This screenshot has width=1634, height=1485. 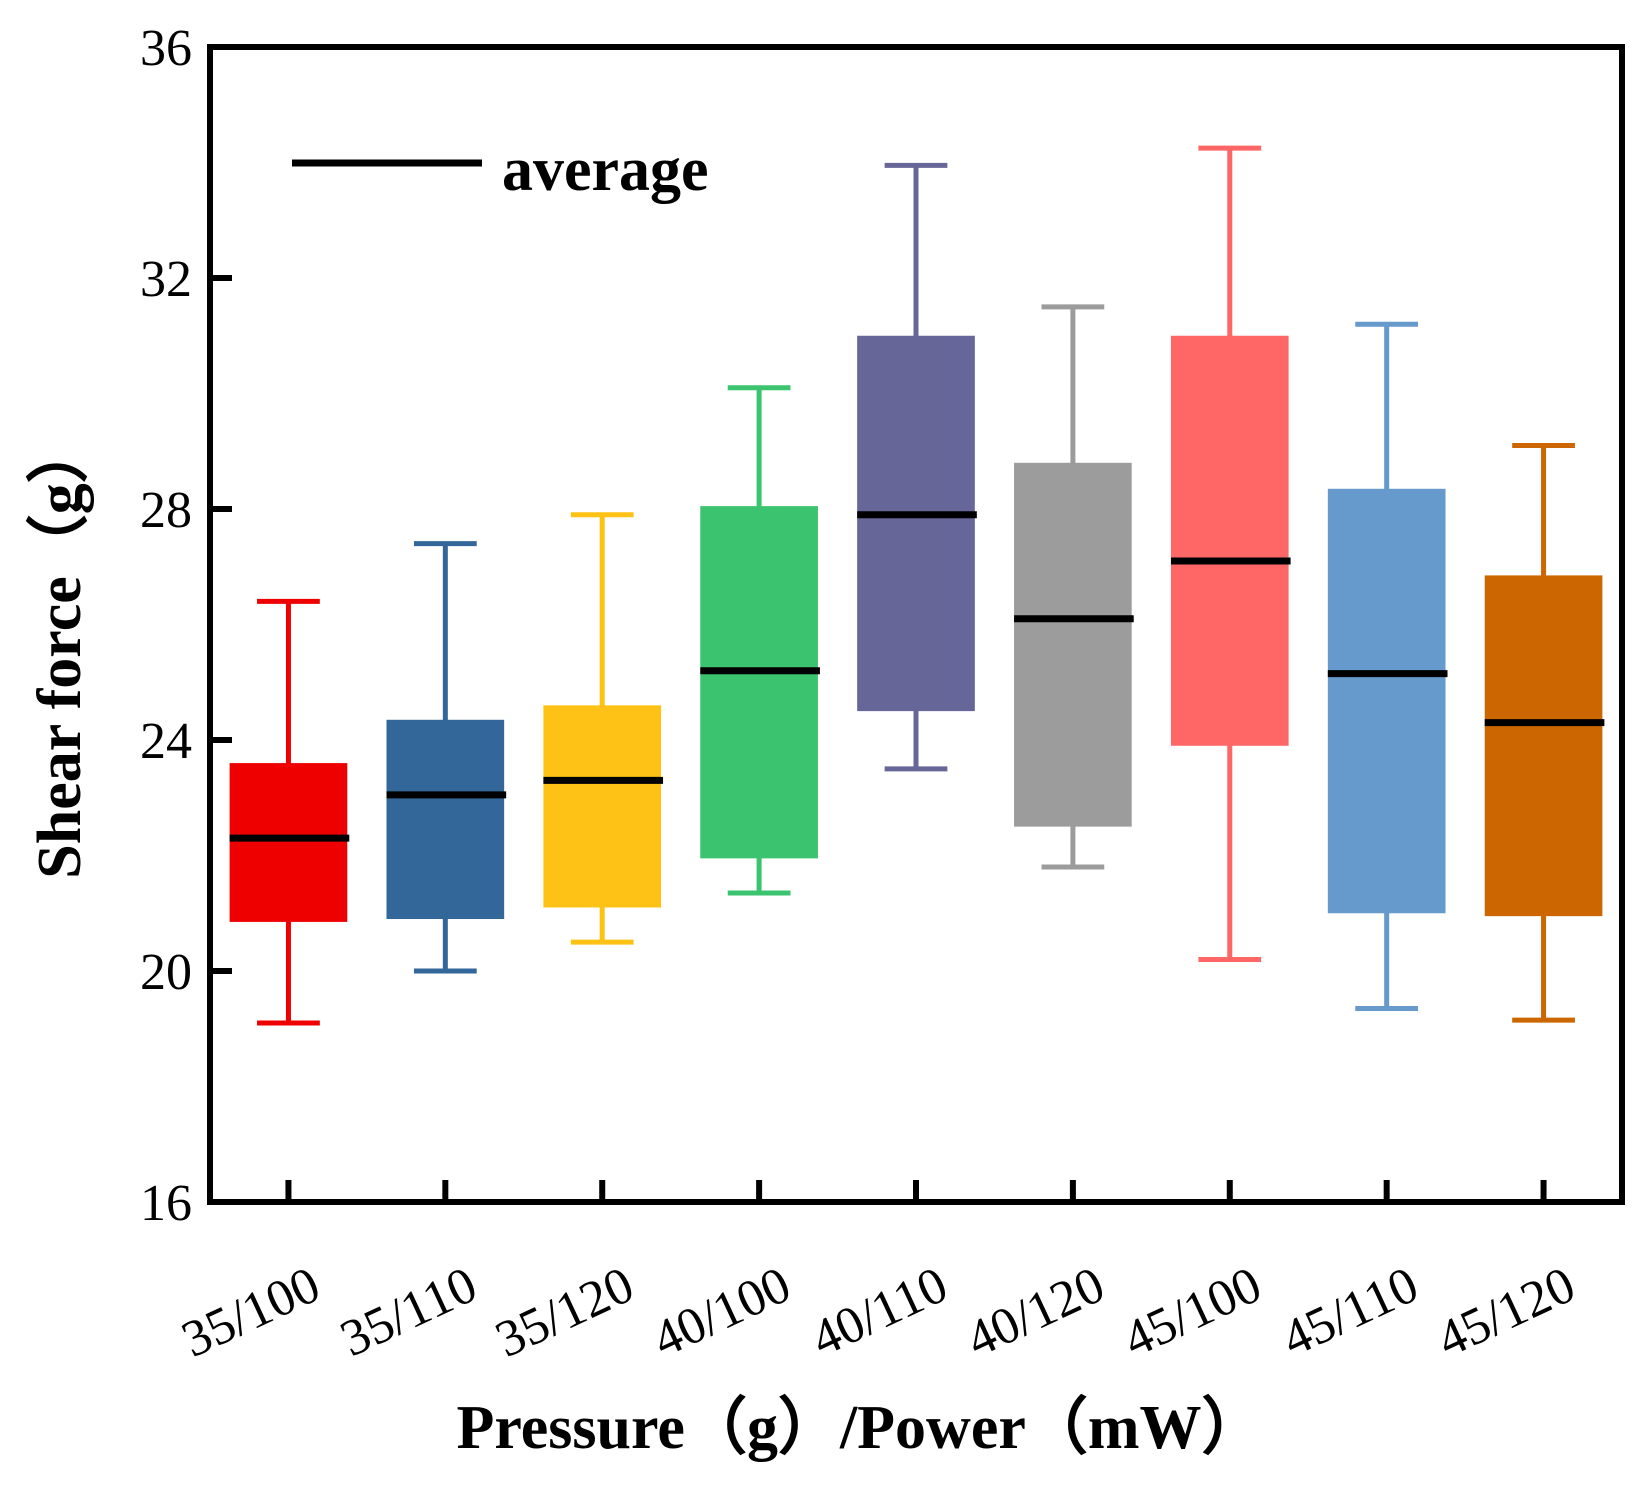 I want to click on legend-average-label: average, so click(x=605, y=170).